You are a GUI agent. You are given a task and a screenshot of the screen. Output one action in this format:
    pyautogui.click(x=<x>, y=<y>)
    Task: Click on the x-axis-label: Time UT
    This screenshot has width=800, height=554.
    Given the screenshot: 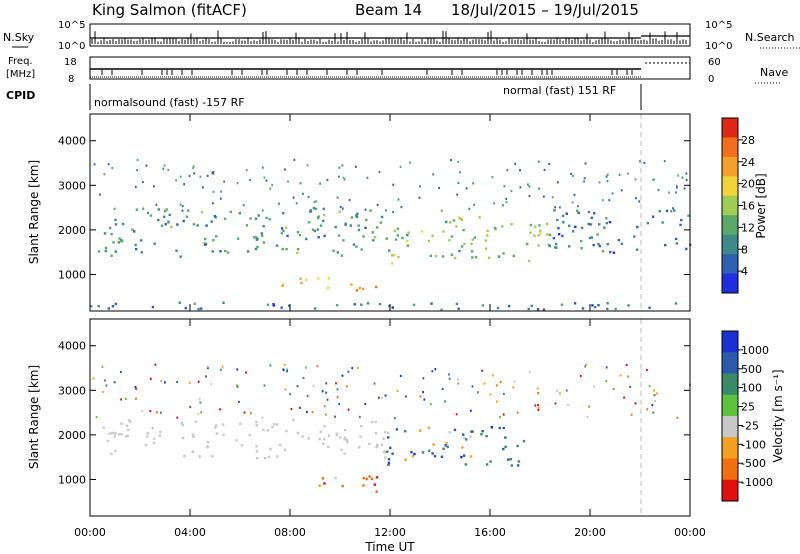 What is the action you would take?
    pyautogui.click(x=389, y=547)
    